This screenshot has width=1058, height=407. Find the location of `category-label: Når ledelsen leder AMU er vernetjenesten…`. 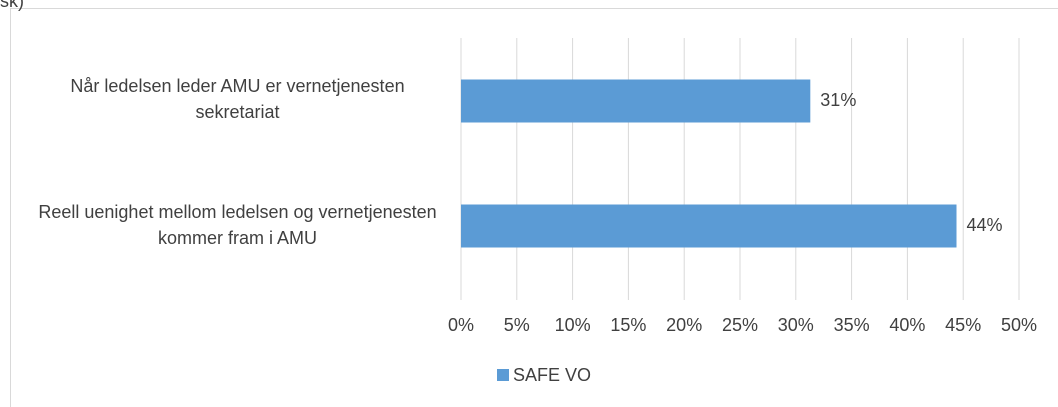

category-label: Når ledelsen leder AMU er vernetjenesten… is located at coordinates (237, 99).